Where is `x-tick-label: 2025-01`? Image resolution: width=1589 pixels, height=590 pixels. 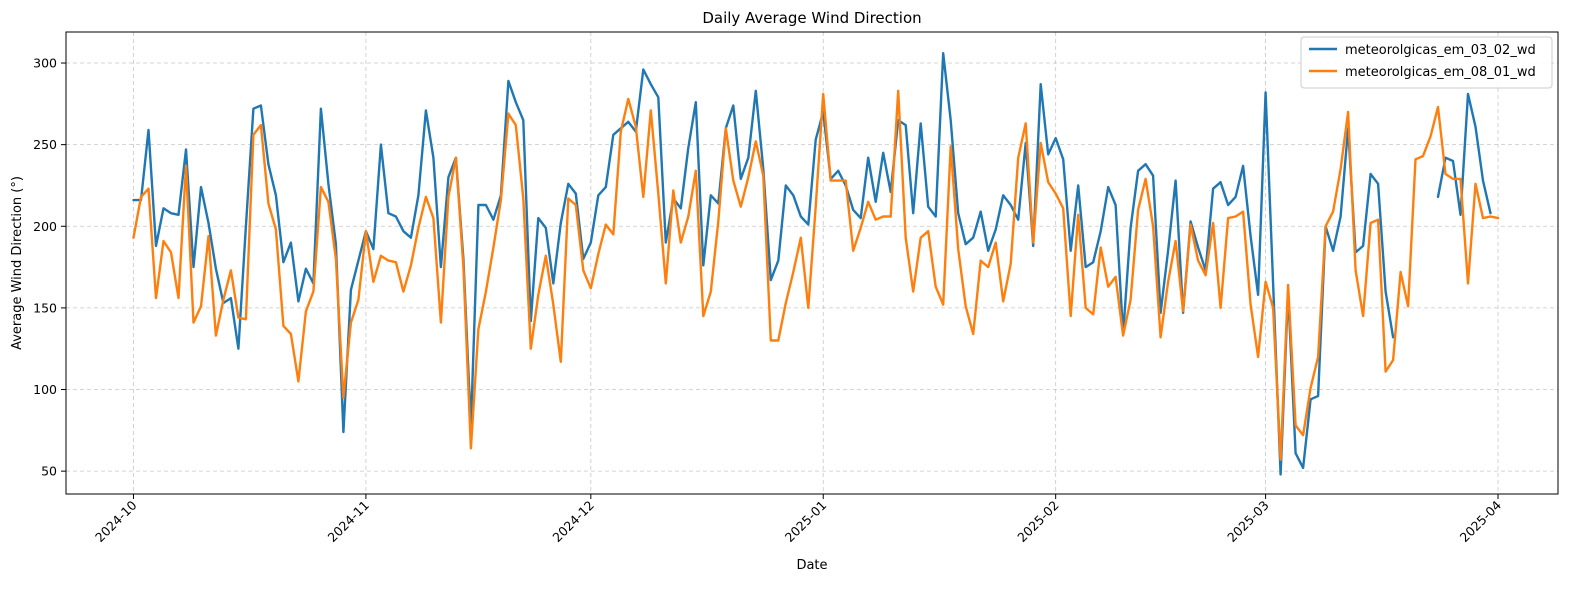 x-tick-label: 2025-01 is located at coordinates (806, 522).